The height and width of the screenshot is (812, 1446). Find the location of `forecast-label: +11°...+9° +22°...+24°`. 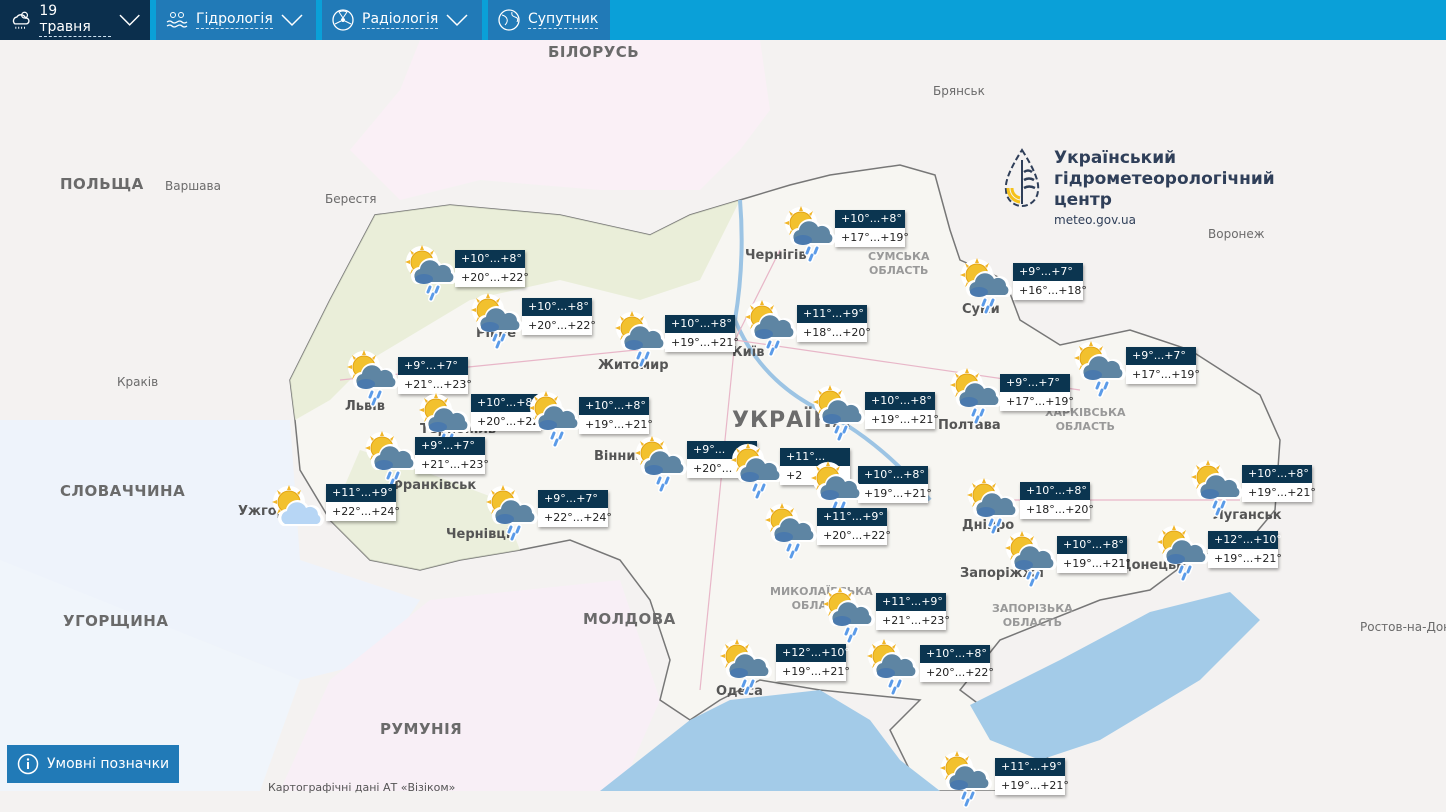

forecast-label: +11°...+9° +22°...+24° is located at coordinates (363, 502).